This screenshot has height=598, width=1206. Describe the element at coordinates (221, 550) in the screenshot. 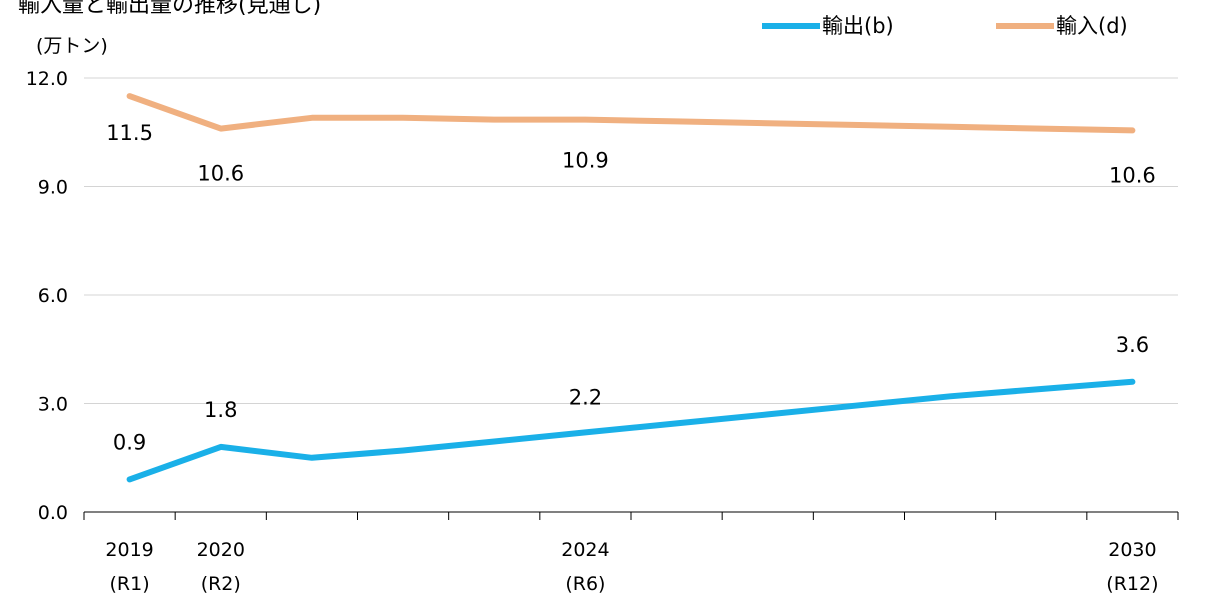

I see `x-tick-label-year: 2020` at that location.